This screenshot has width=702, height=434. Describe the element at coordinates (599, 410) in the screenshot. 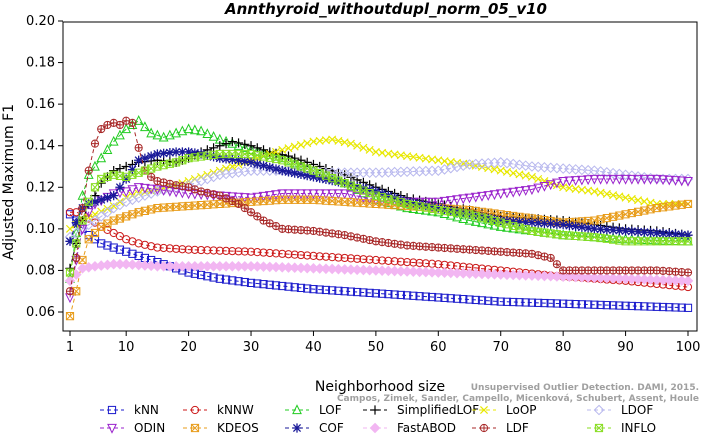

I see `legend-swatch-marker` at that location.